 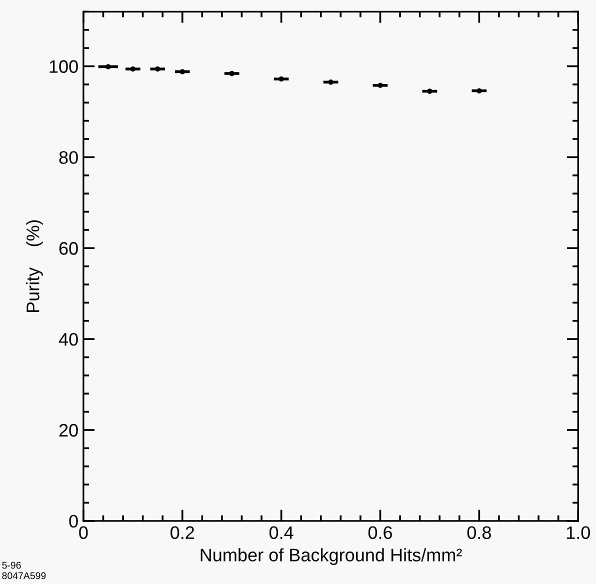 What do you see at coordinates (34, 266) in the screenshot?
I see `y-axis-title: Purity (%)` at bounding box center [34, 266].